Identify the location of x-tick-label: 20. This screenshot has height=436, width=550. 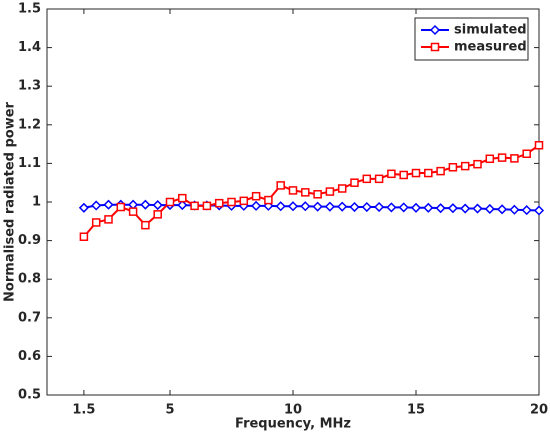
(539, 410).